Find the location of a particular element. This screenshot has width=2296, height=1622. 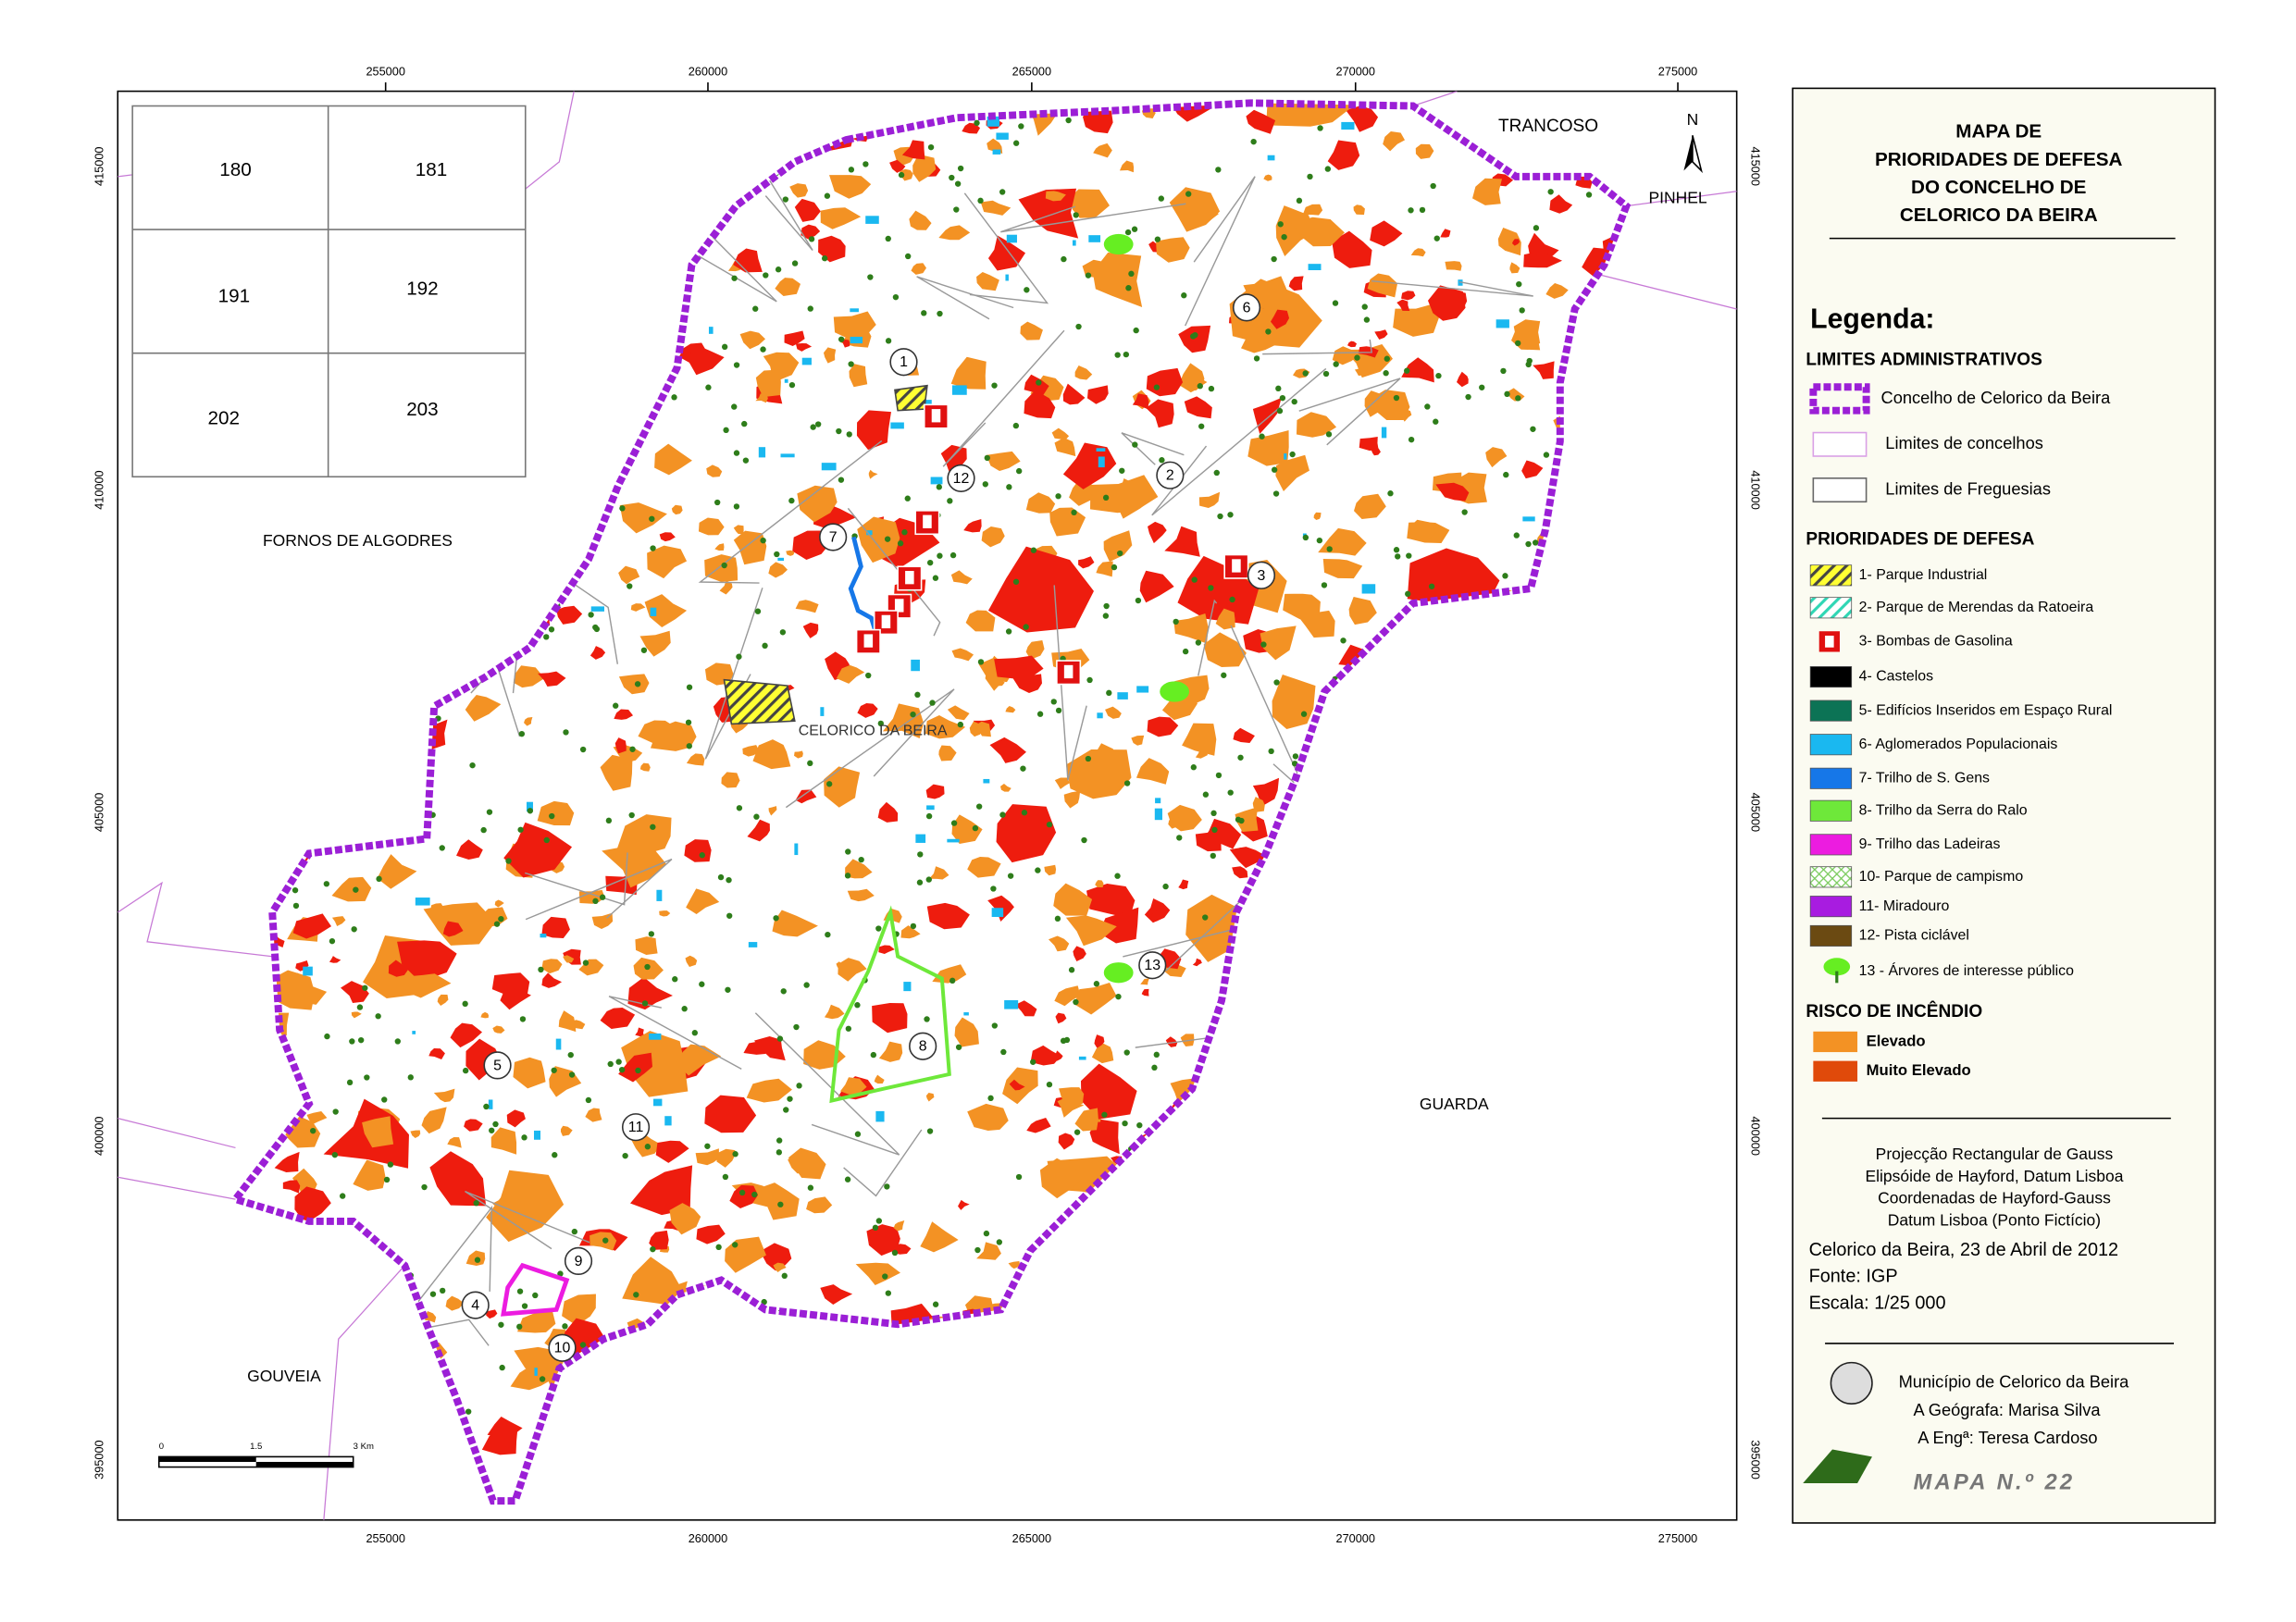

map-source: Fonte: IGP is located at coordinates (1854, 1277).